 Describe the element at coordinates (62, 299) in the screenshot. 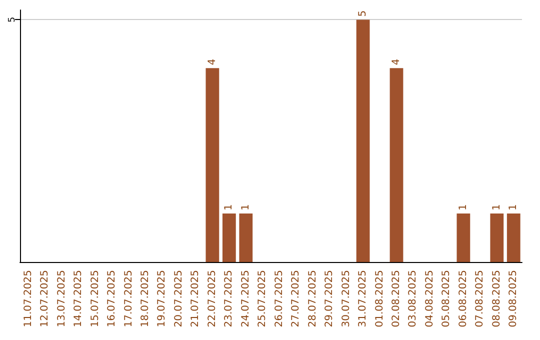

I see `x-tick-label: 13.07.2025` at that location.